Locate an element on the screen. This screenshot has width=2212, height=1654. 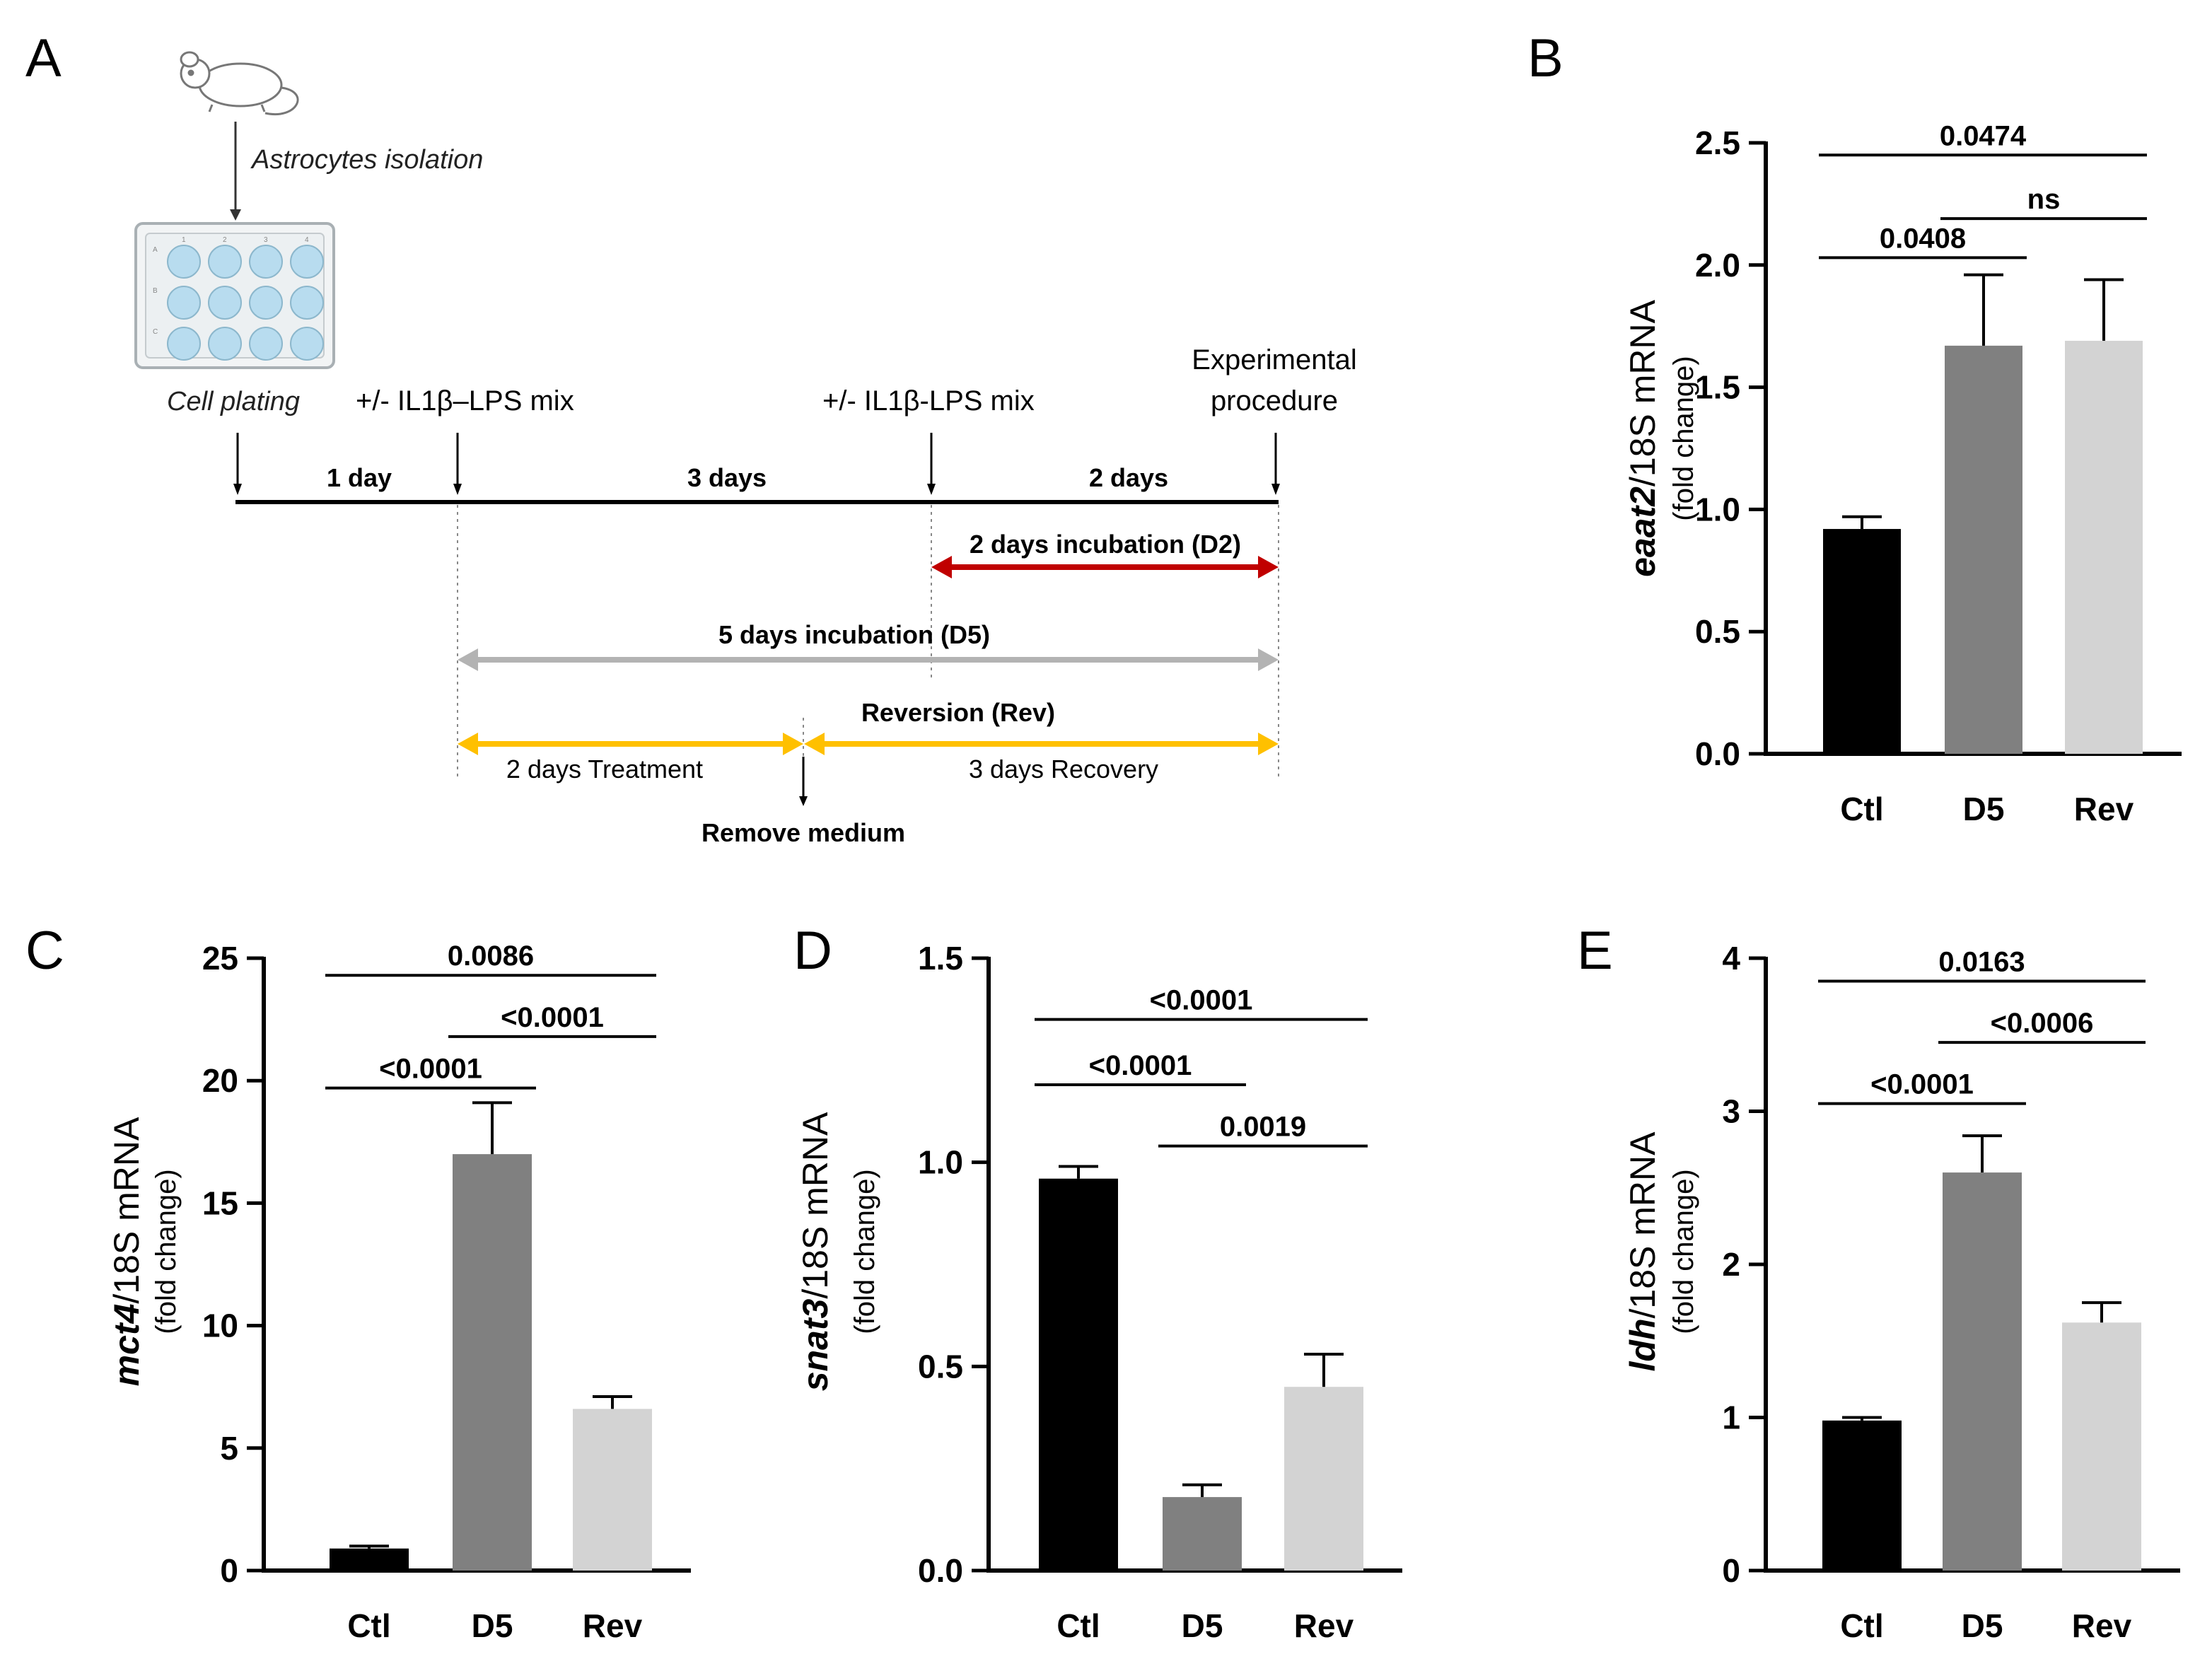
treatment-1-label: +/- IL1β–LPS mix is located at coordinates (465, 401).